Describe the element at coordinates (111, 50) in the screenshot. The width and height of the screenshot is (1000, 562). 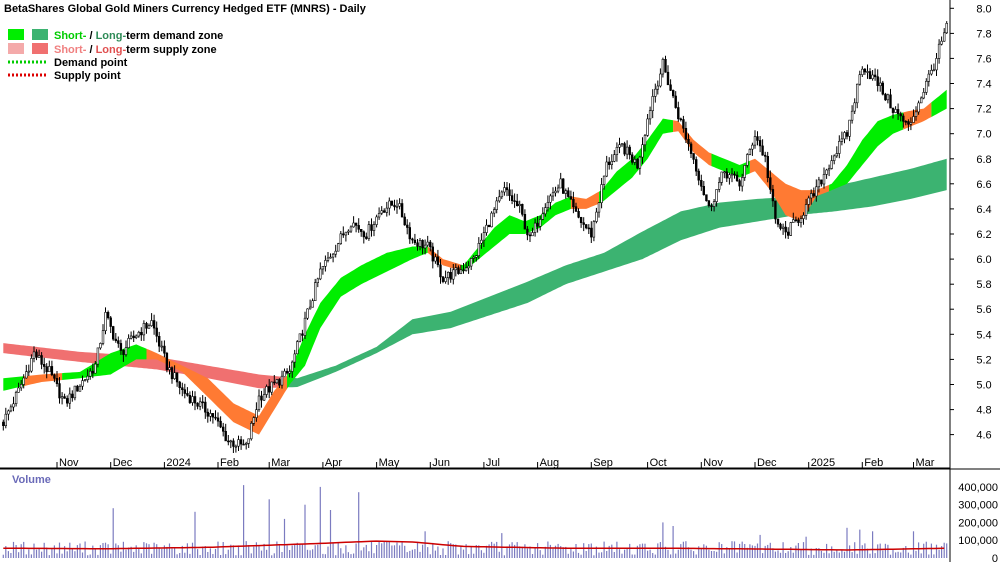
I see `legend-supply-long: Long-` at that location.